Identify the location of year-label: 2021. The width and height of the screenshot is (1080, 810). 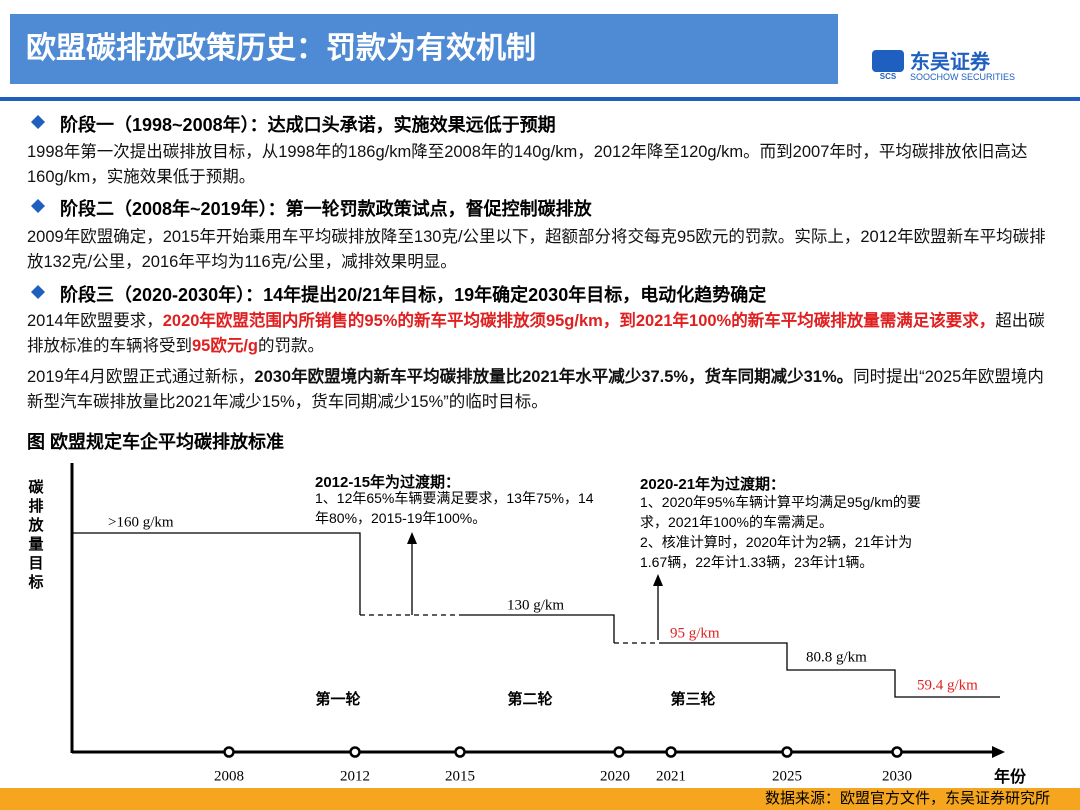
(671, 776).